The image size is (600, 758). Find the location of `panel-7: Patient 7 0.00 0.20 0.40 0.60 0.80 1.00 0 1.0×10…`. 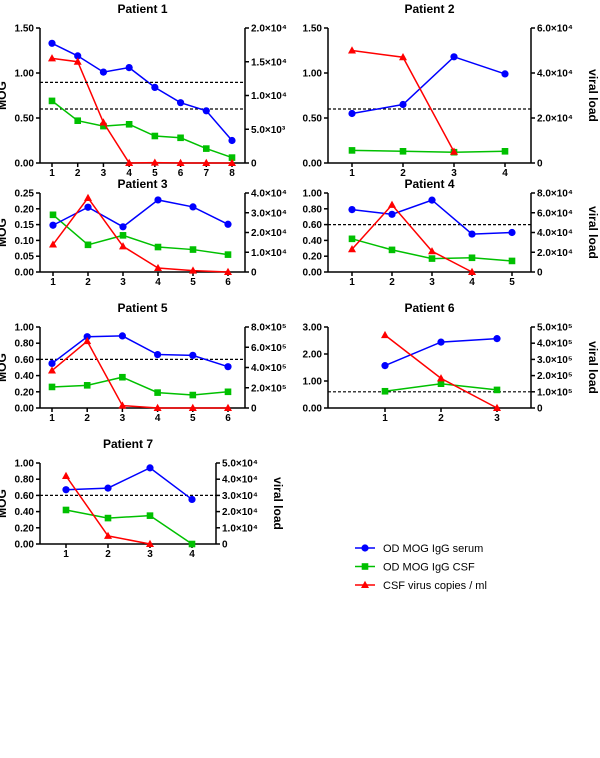

panel-7: Patient 7 0.00 0.20 0.40 0.60 0.80 1.00 0 1.0×10… is located at coordinates (142, 498).